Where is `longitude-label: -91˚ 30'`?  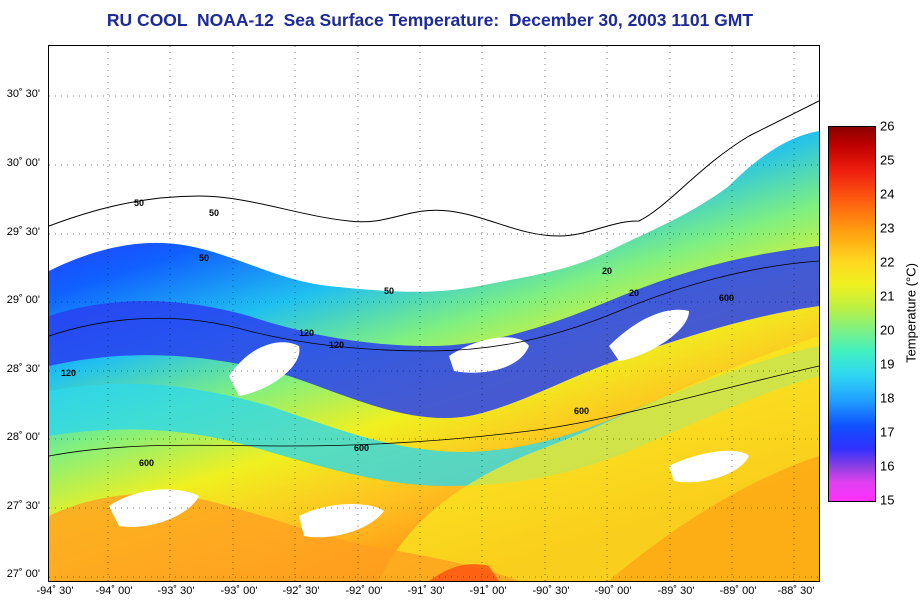
longitude-label: -91˚ 30' is located at coordinates (426, 591).